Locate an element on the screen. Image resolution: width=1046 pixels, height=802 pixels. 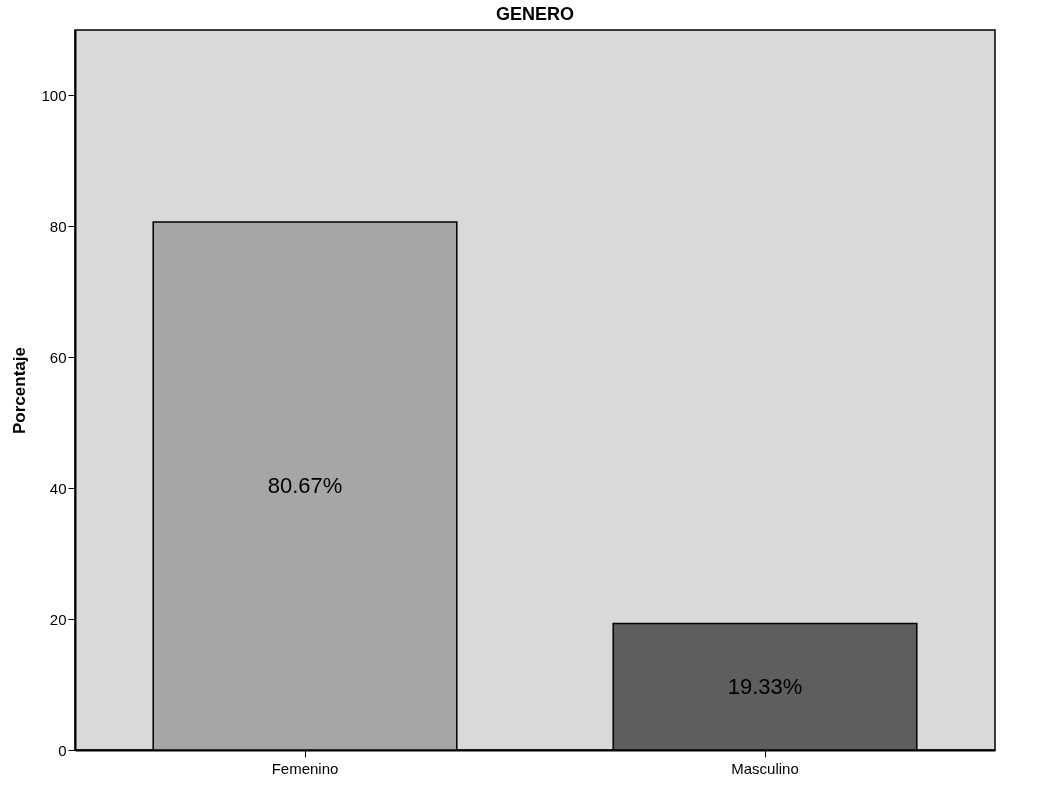
chart-title: GENERO is located at coordinates (535, 14).